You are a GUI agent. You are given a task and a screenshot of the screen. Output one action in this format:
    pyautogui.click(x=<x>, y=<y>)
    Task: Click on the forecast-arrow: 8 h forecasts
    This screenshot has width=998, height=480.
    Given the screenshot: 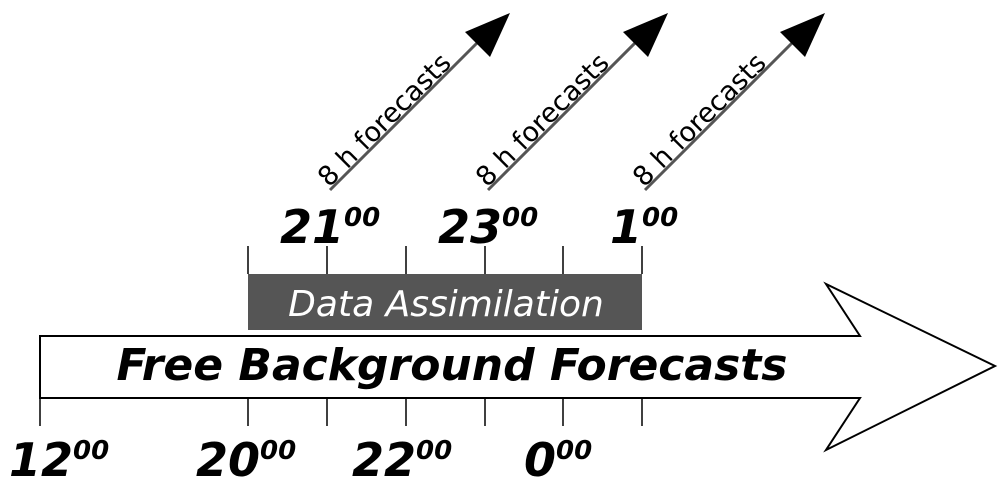 What is the action you would take?
    pyautogui.click(x=726, y=103)
    